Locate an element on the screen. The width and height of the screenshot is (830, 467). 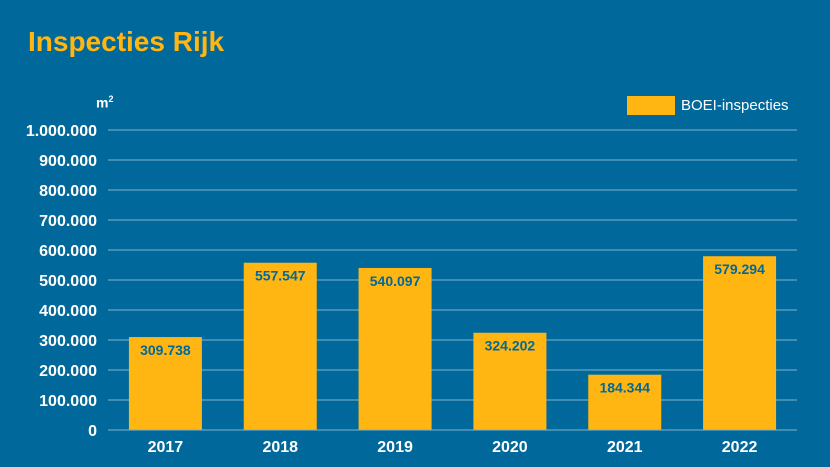
y-tick-label: 1.000.000 is located at coordinates (61, 131).